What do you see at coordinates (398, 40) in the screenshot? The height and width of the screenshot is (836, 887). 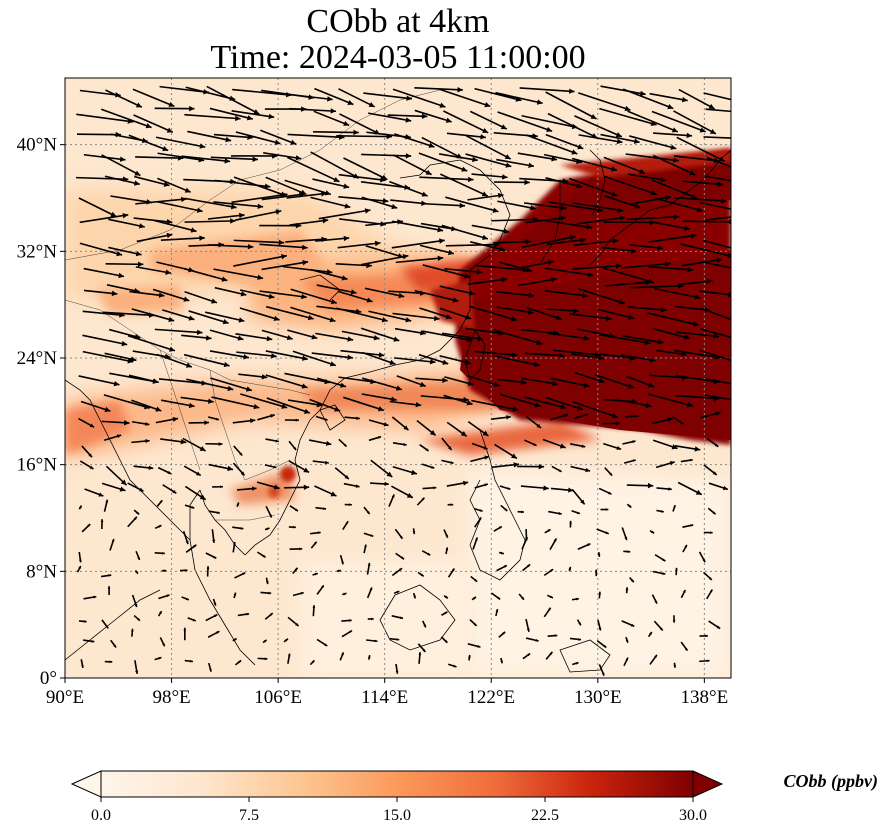 I see `map-title: CObb at 4km Time: 2024-03-05 11:00:00` at bounding box center [398, 40].